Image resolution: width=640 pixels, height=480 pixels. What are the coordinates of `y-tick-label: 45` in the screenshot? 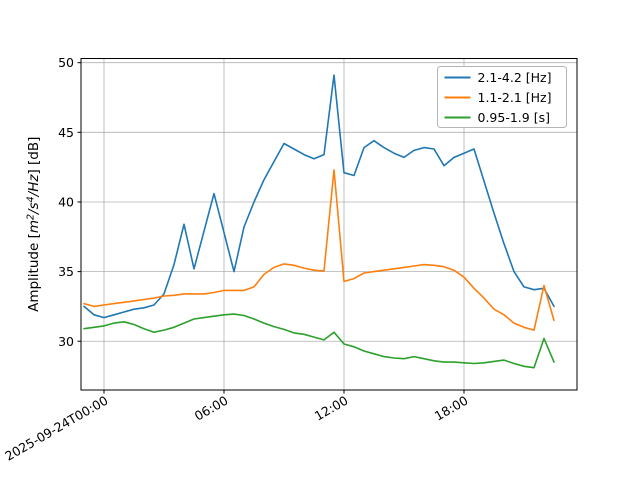 It's located at (66, 132).